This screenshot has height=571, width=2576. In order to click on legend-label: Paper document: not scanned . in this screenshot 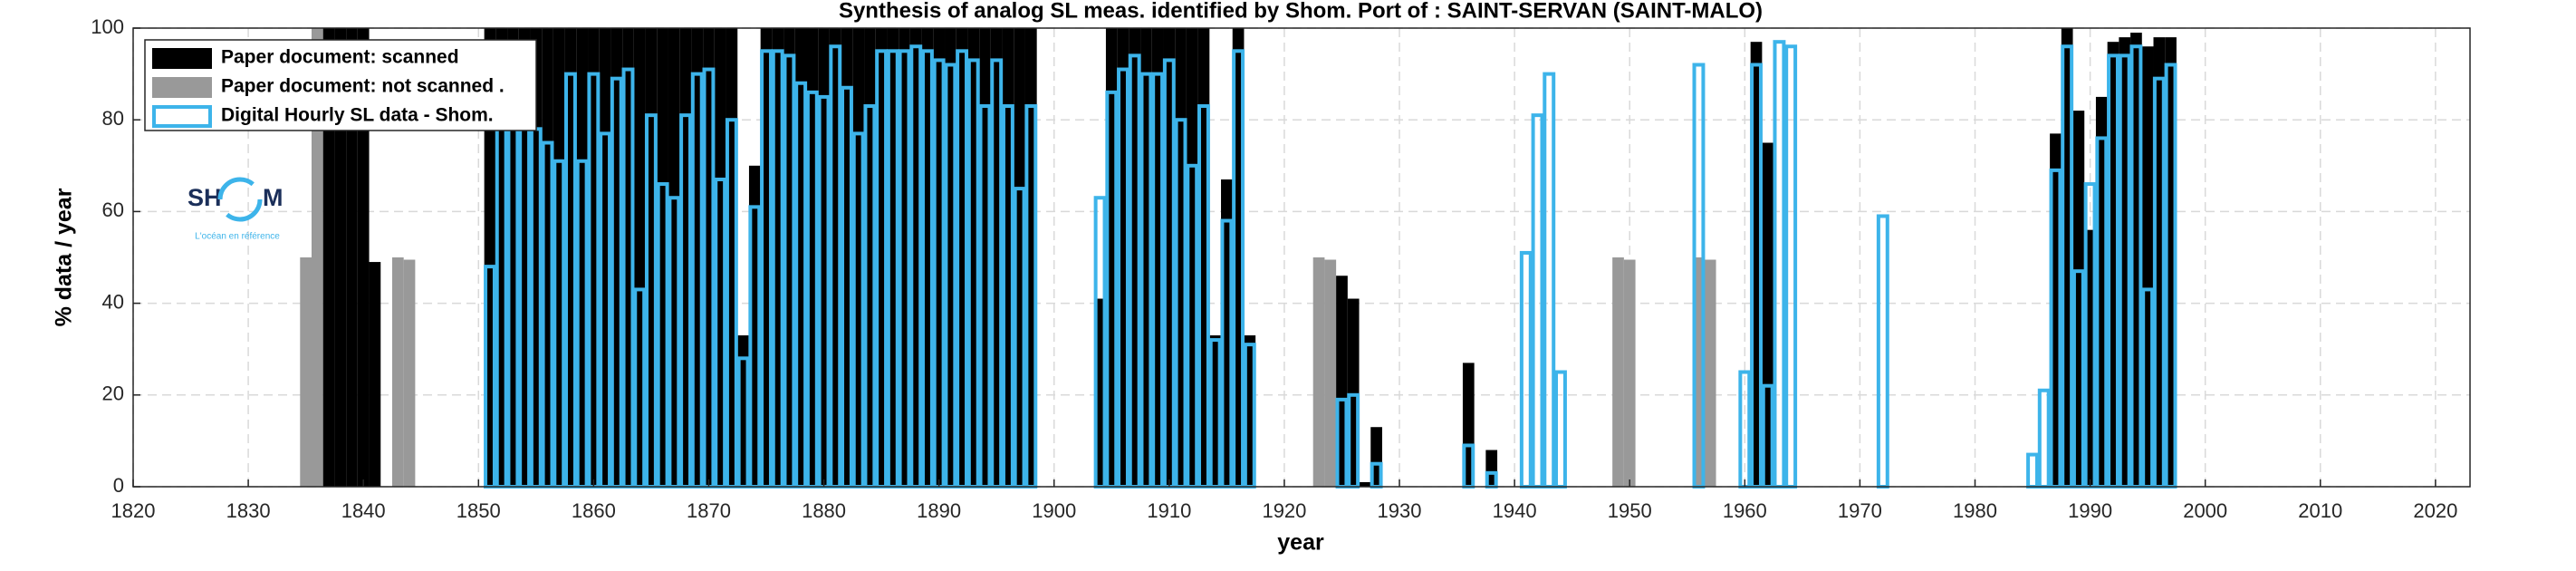, I will do `click(363, 86)`.